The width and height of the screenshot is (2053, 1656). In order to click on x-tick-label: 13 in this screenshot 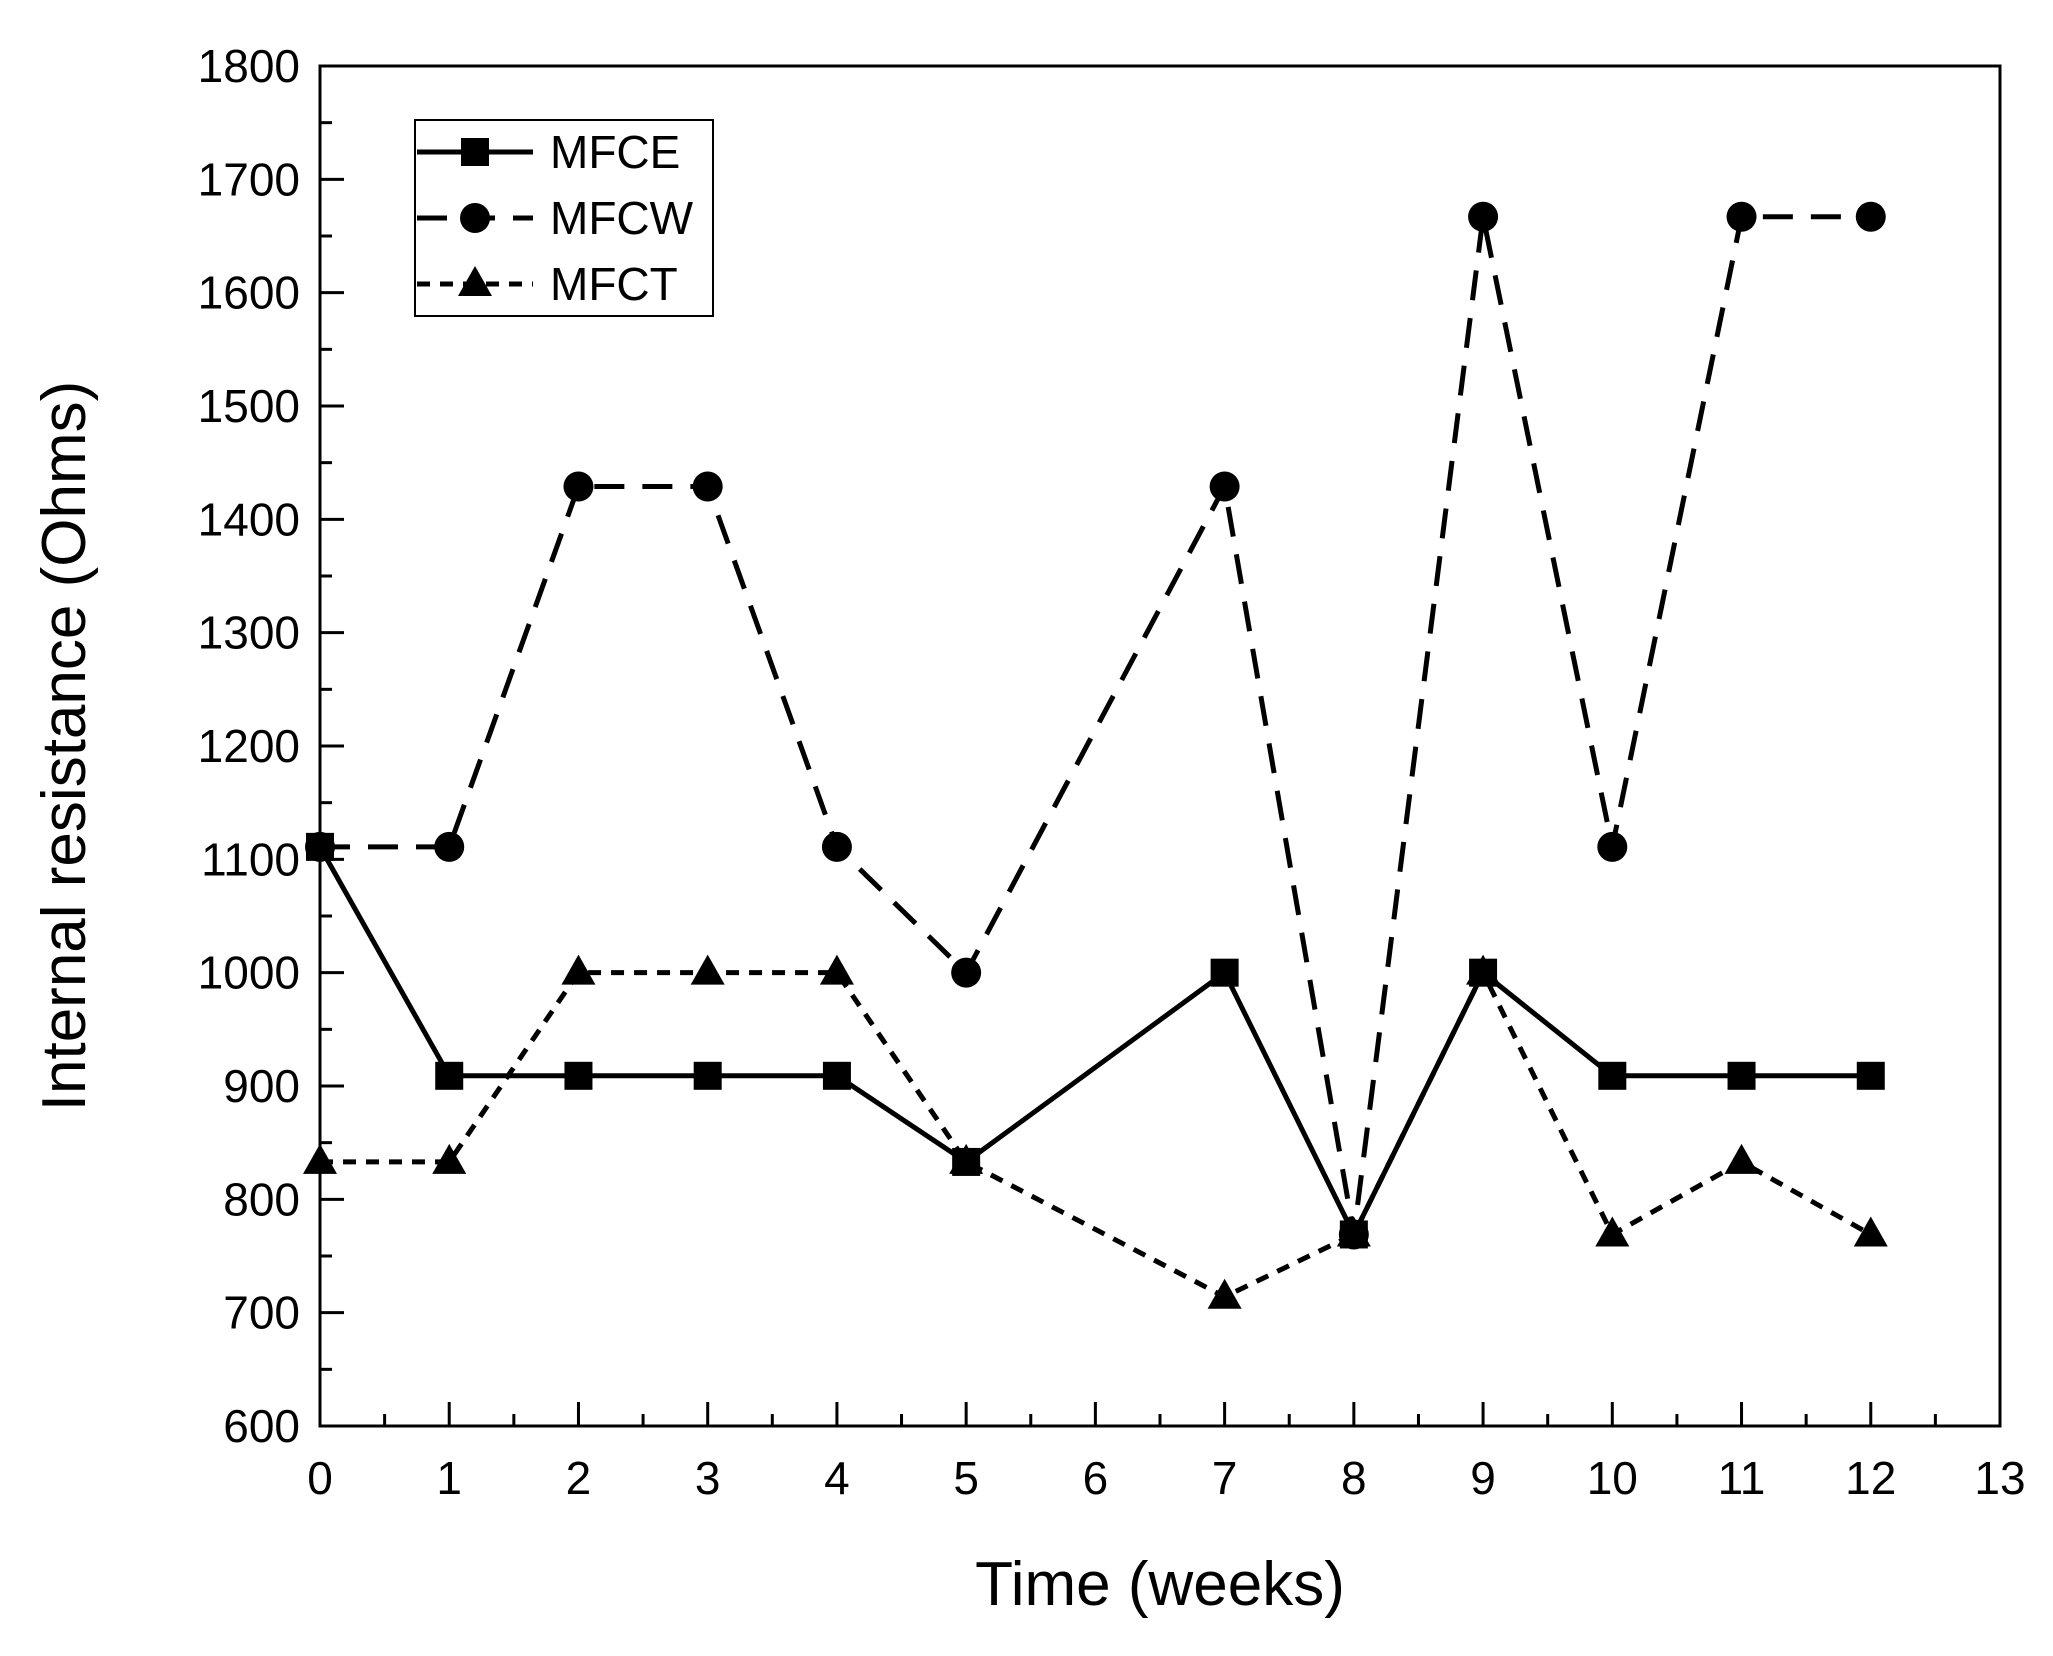, I will do `click(1999, 1478)`.